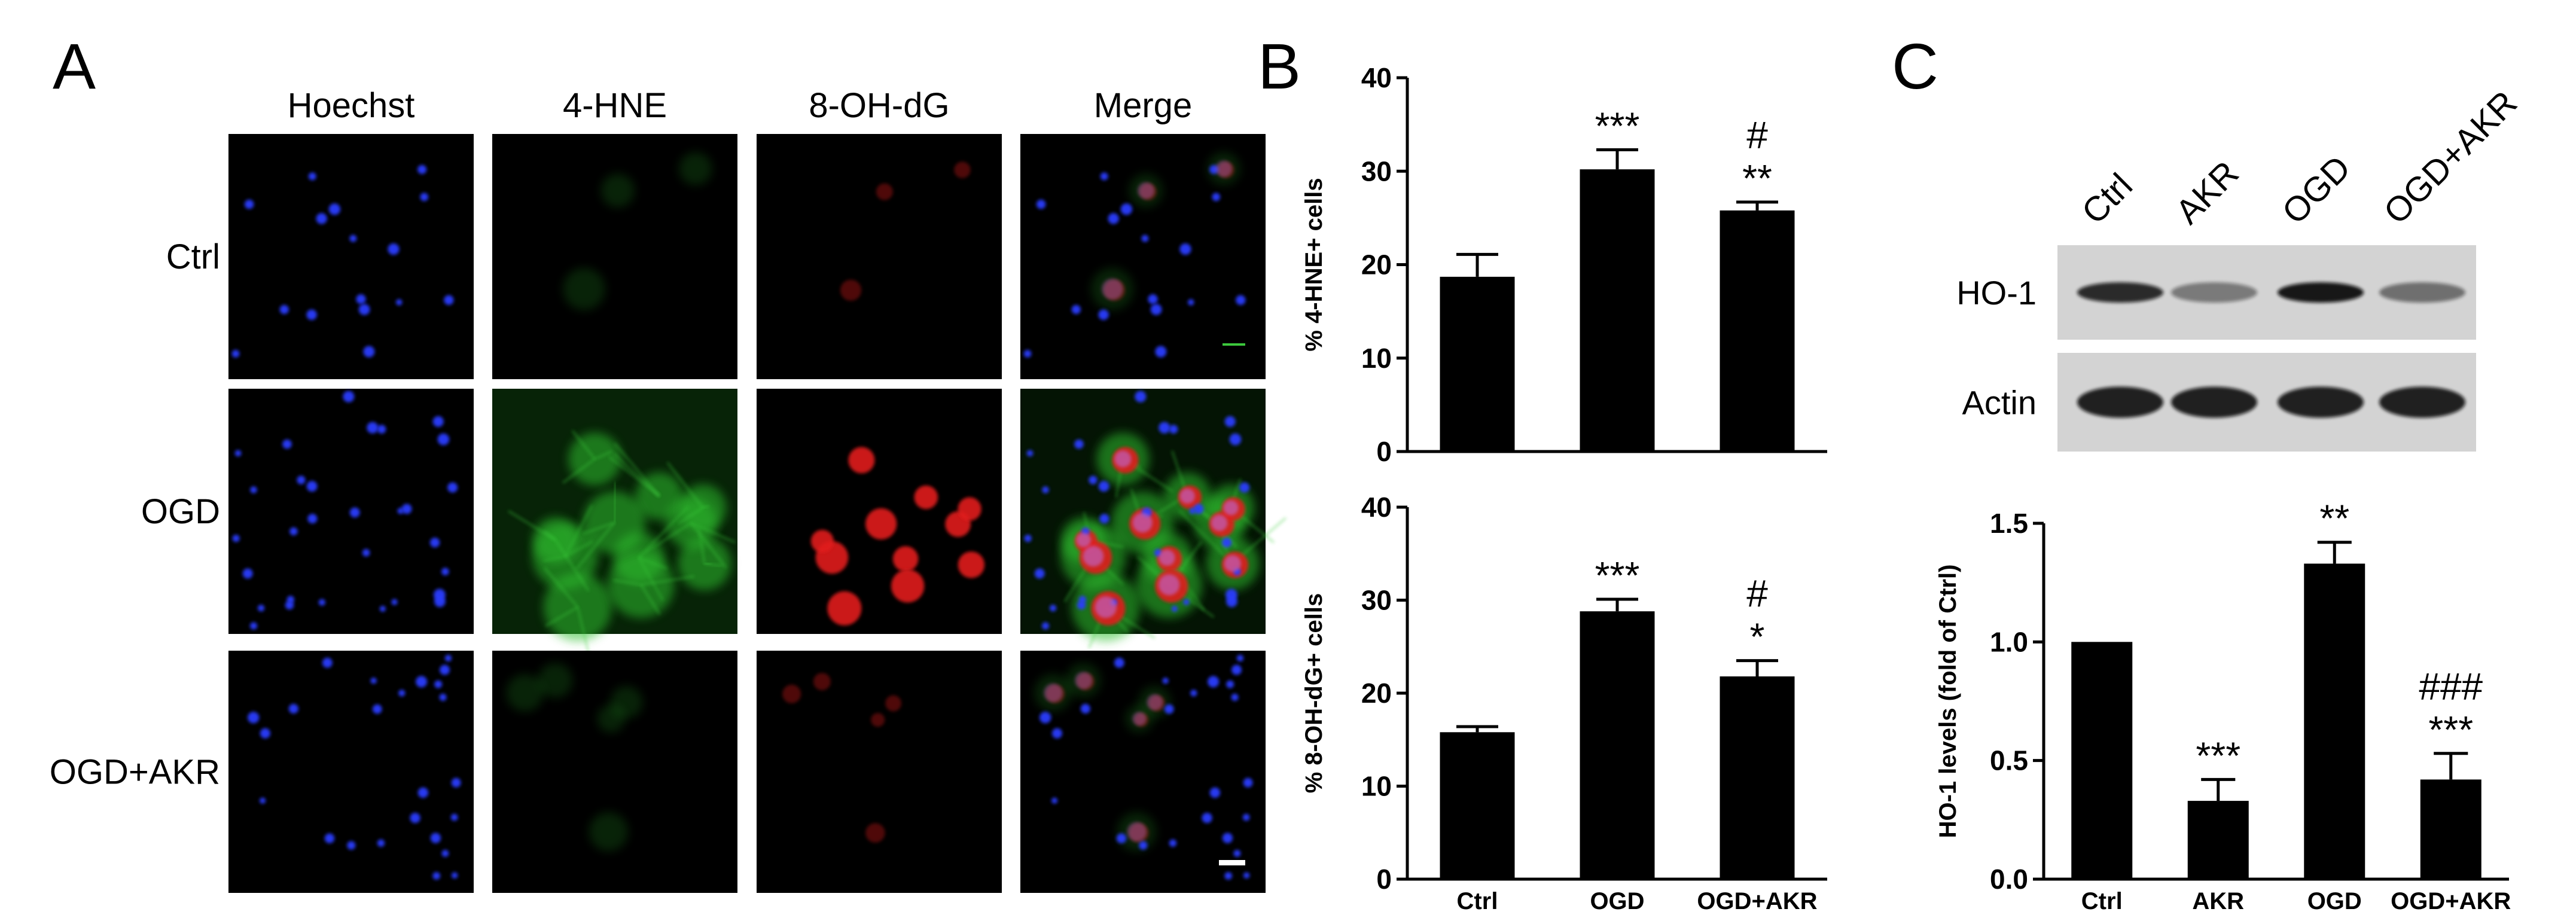 Image resolution: width=2576 pixels, height=924 pixels. What do you see at coordinates (2218, 840) in the screenshot?
I see `bar-akr` at bounding box center [2218, 840].